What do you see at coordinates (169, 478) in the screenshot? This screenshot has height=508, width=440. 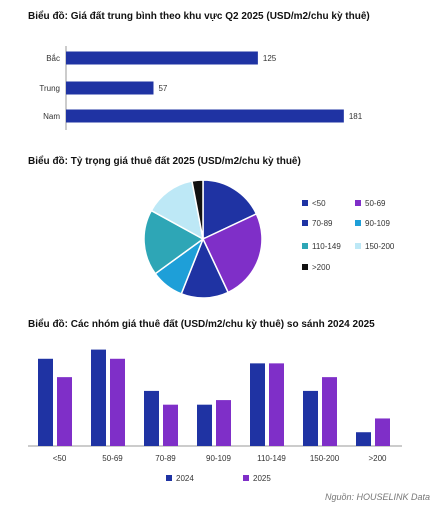 I see `chart3-legend-swatch-2024` at bounding box center [169, 478].